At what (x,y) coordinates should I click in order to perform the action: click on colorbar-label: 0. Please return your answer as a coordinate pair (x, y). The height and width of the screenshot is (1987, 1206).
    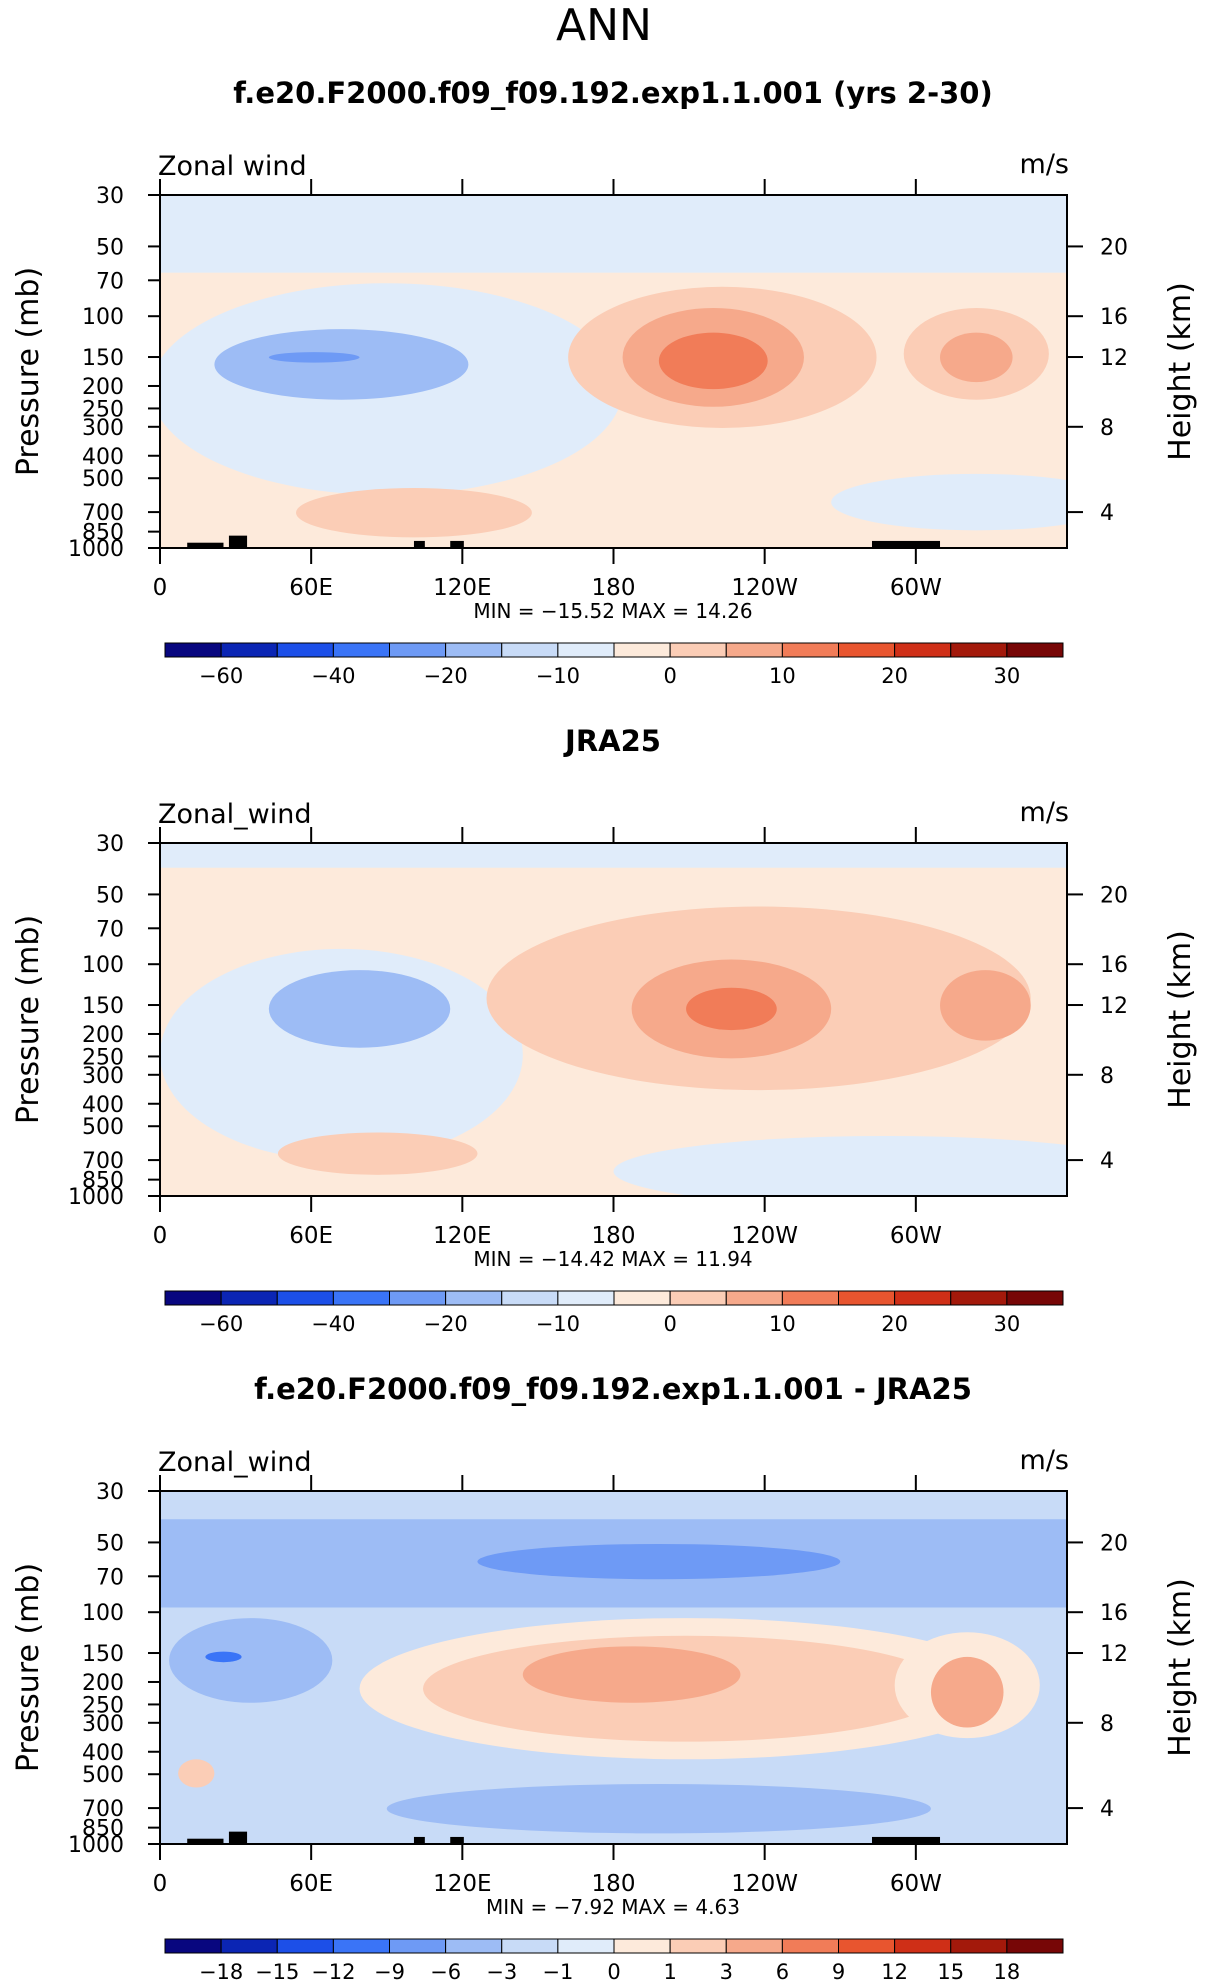
    Looking at the image, I should click on (613, 1972).